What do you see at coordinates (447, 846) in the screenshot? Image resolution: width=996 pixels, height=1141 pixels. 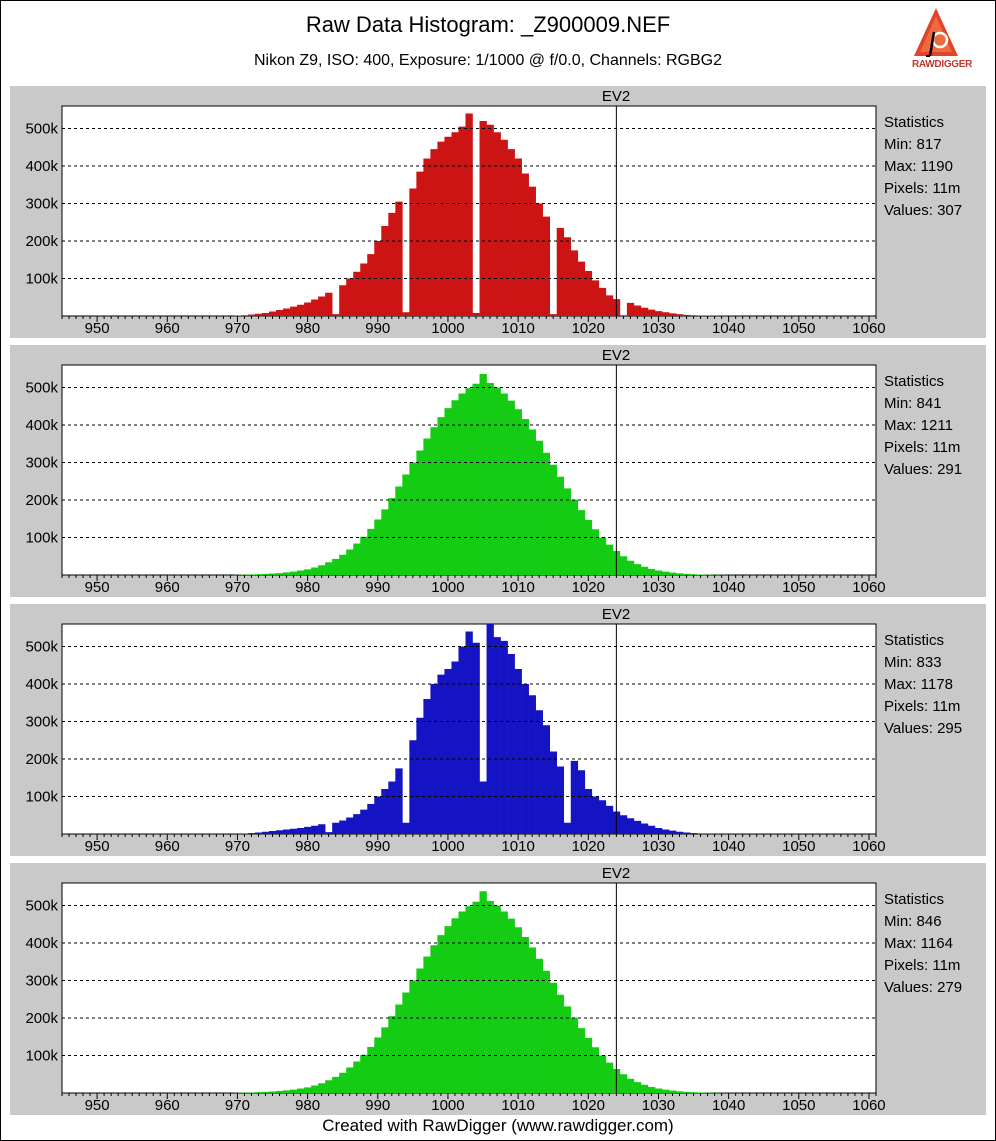 I see `x-tick-label: 1000` at bounding box center [447, 846].